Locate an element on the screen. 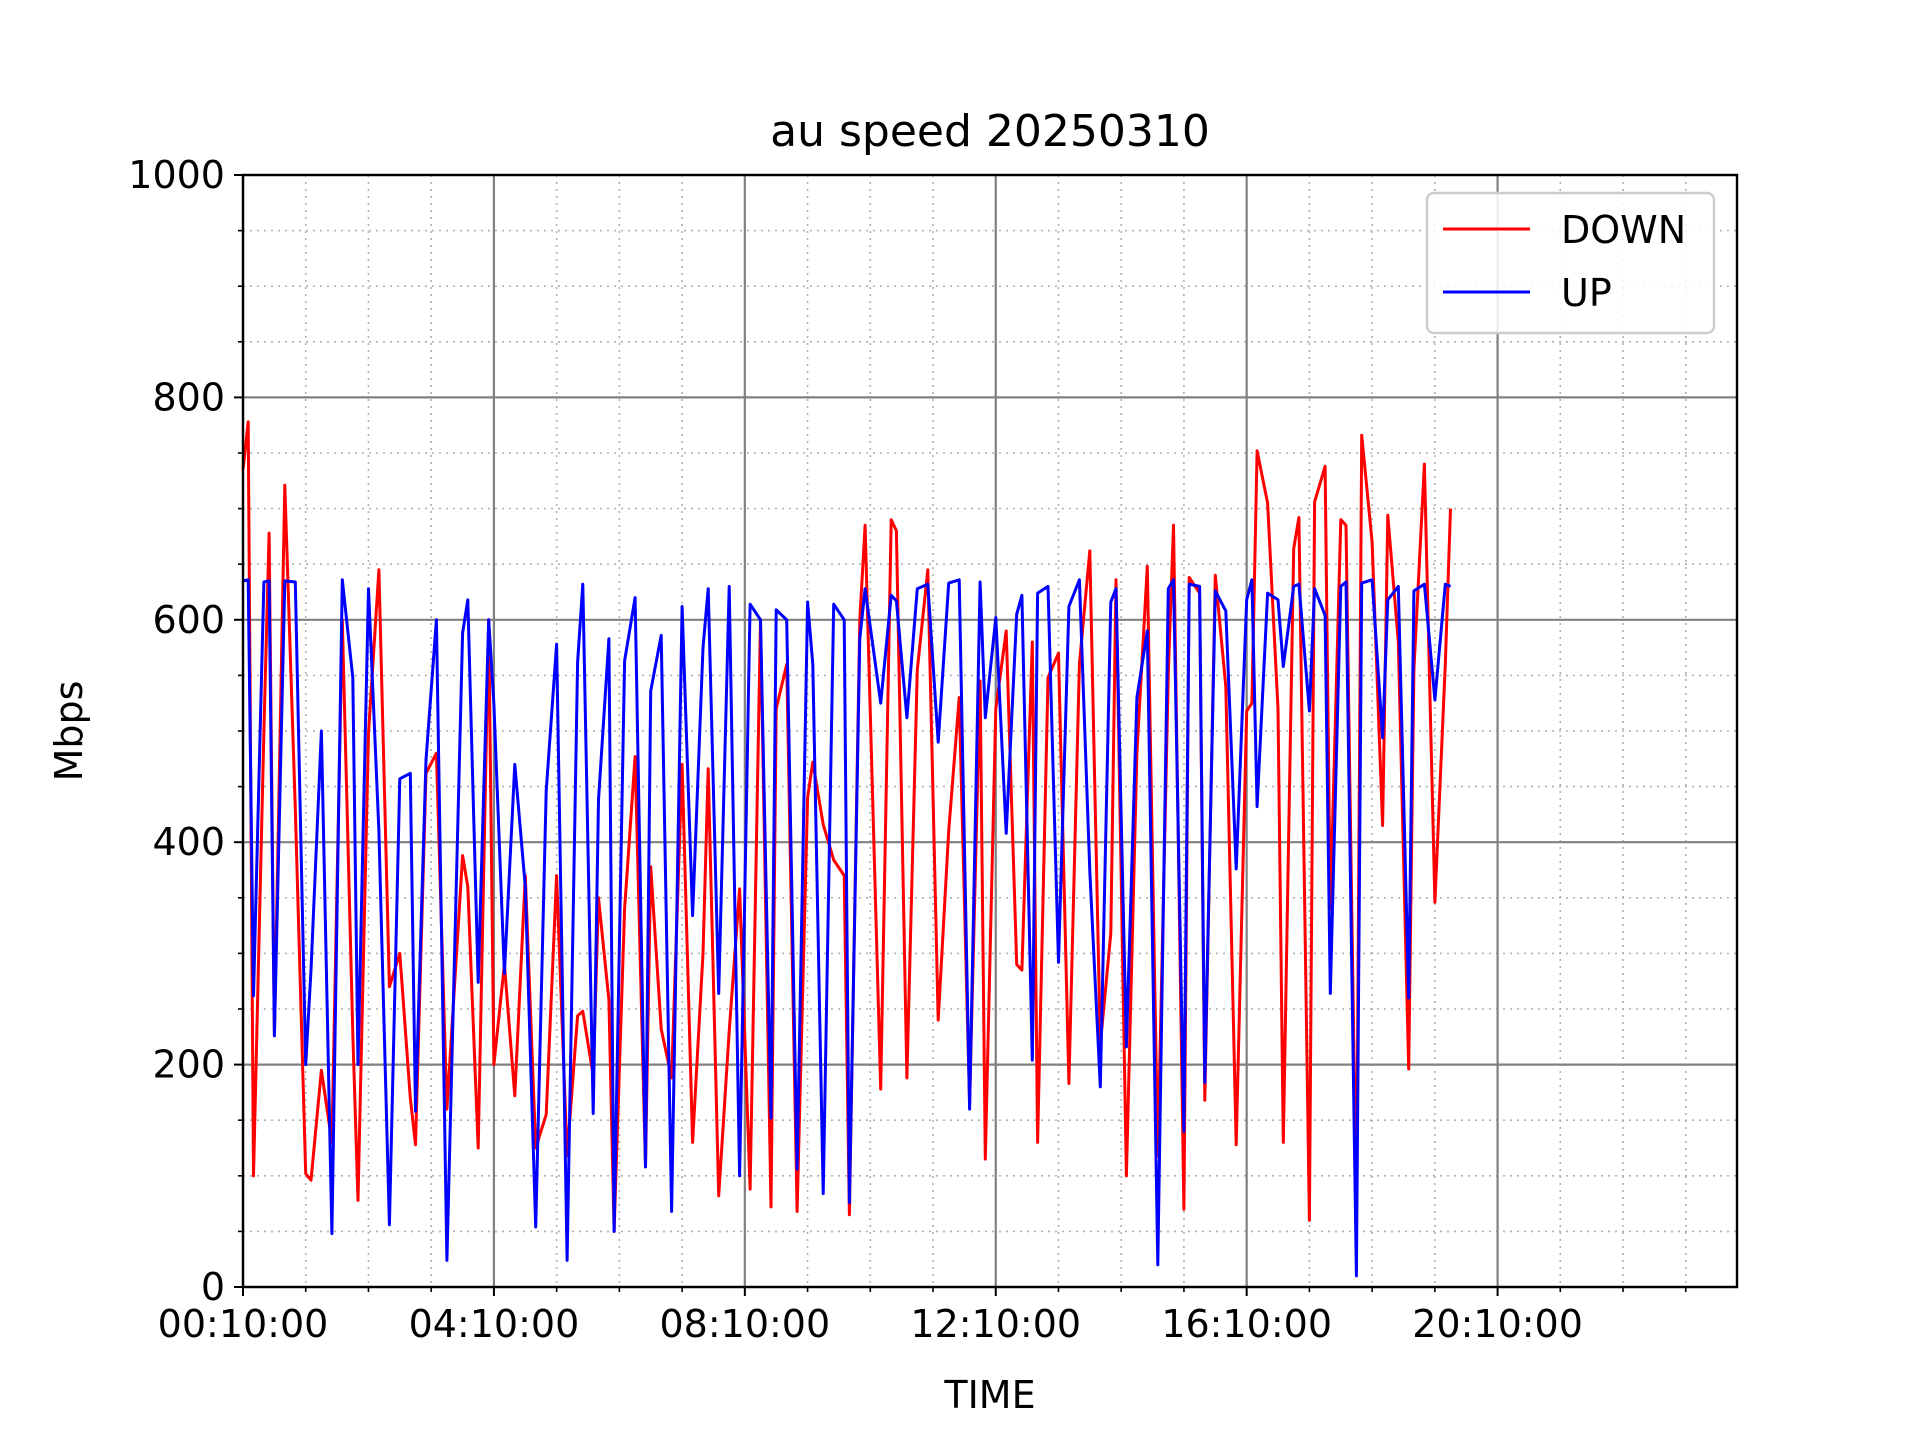 Image resolution: width=1920 pixels, height=1440 pixels. y-tick-label: 0 is located at coordinates (213, 1287).